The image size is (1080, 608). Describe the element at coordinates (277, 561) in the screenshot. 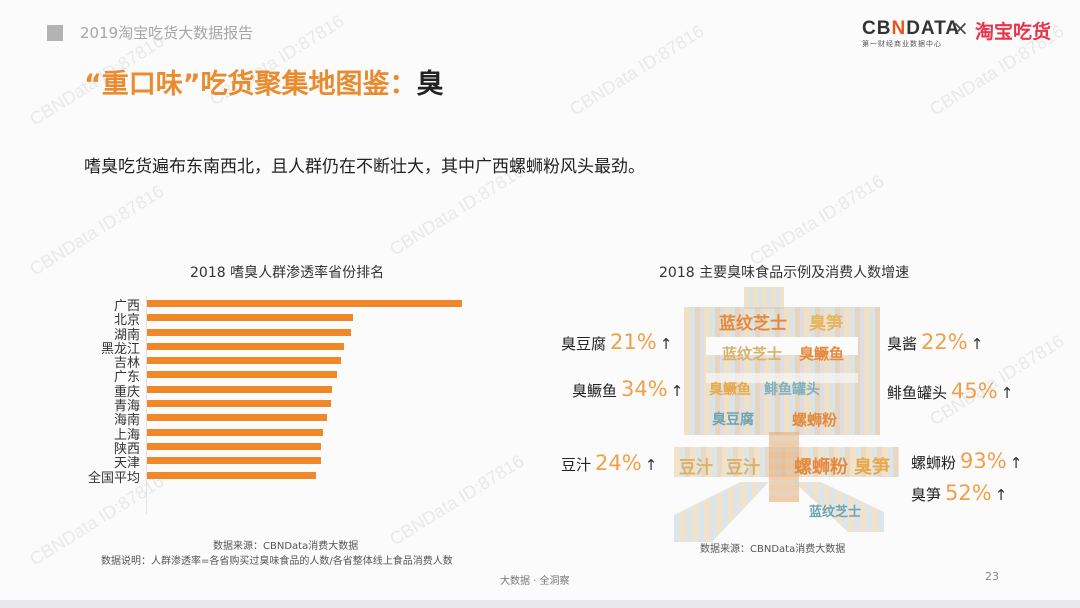

I see `left-chart-note: 数据说明：人群渗透率=各省购买过臭味食品的人数/各省整体线上食品消费人数` at that location.